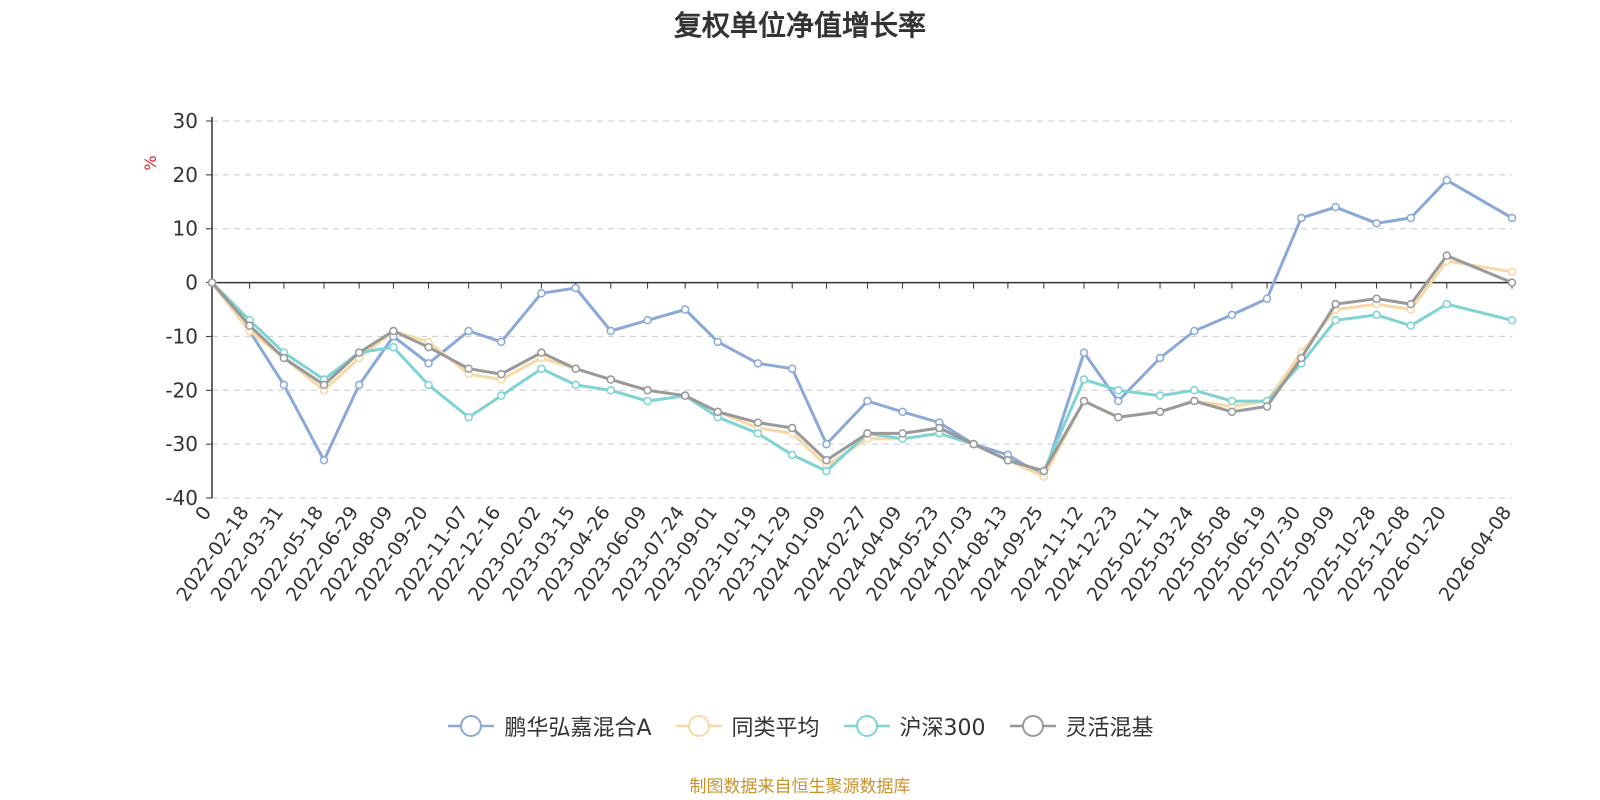 The width and height of the screenshot is (1600, 800). I want to click on legend-label: 同类平均, so click(775, 728).